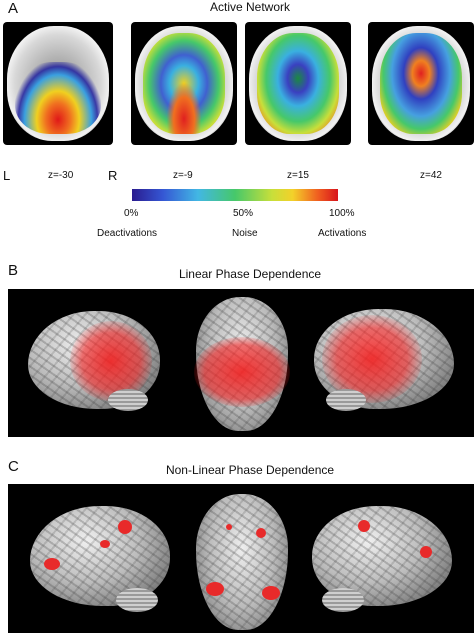 Image resolution: width=474 pixels, height=633 pixels. I want to click on panel-c-letter: C, so click(13, 466).